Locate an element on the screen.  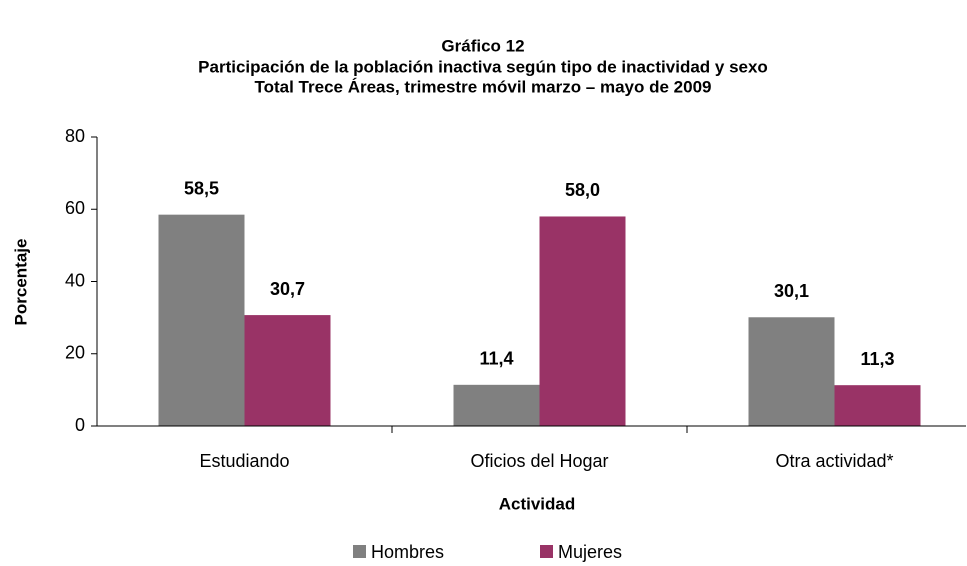
value-label: 58,5 is located at coordinates (201, 188).